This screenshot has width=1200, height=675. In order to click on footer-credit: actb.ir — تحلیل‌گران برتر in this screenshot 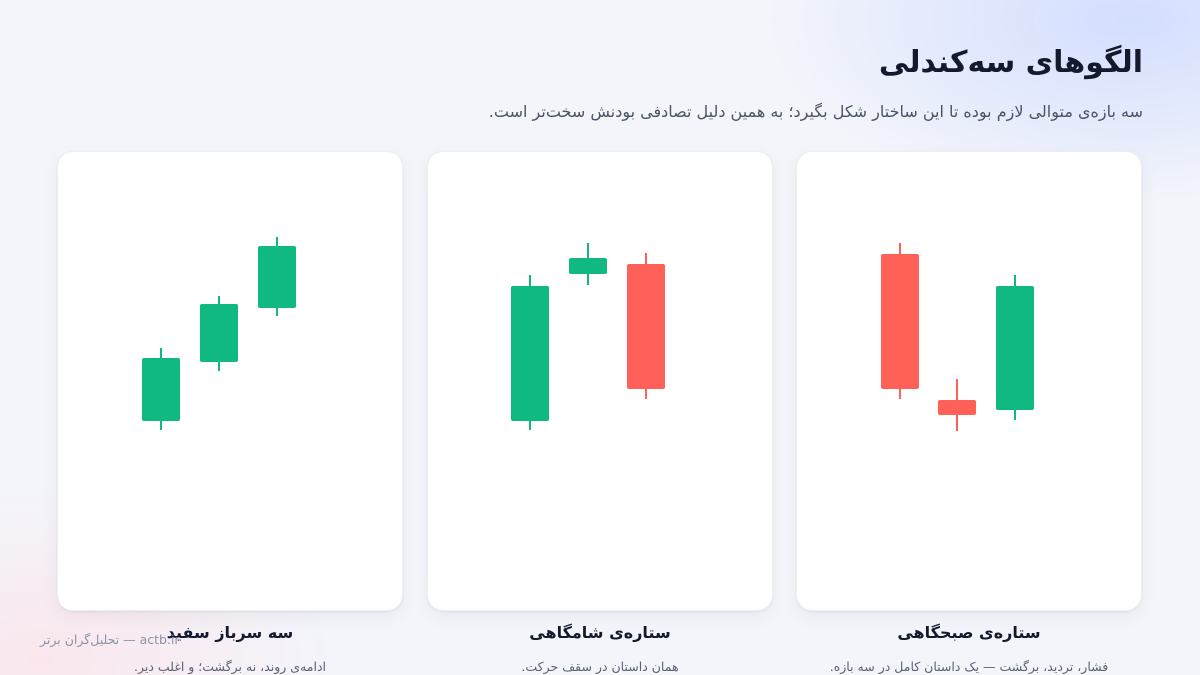, I will do `click(110, 639)`.